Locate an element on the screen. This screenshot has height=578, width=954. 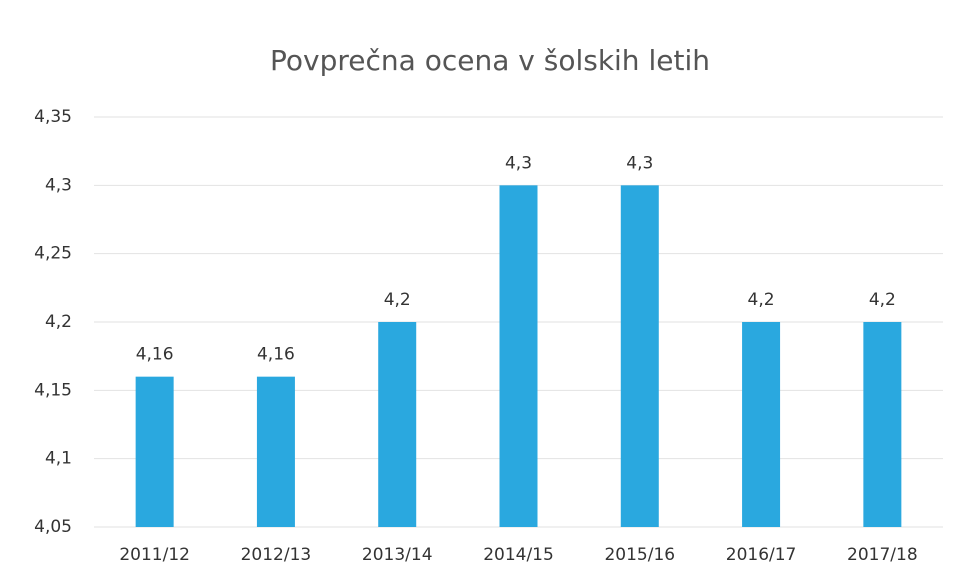
y-tick-label: 4,25 is located at coordinates (53, 254).